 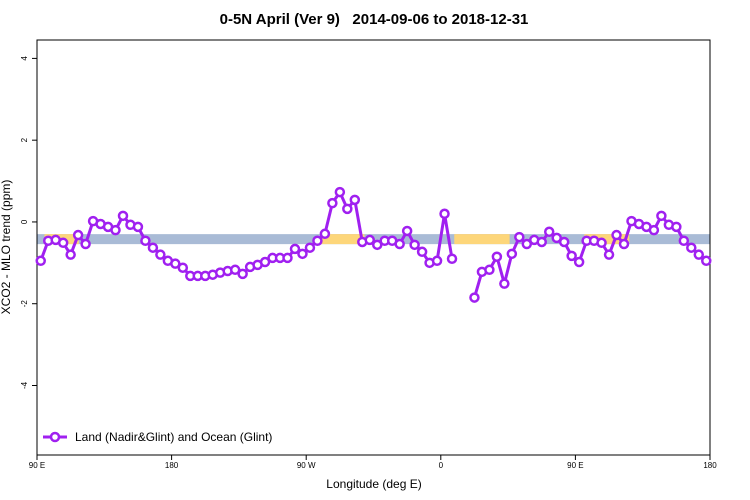 What do you see at coordinates (24, 58) in the screenshot?
I see `y-tick-label: 4` at bounding box center [24, 58].